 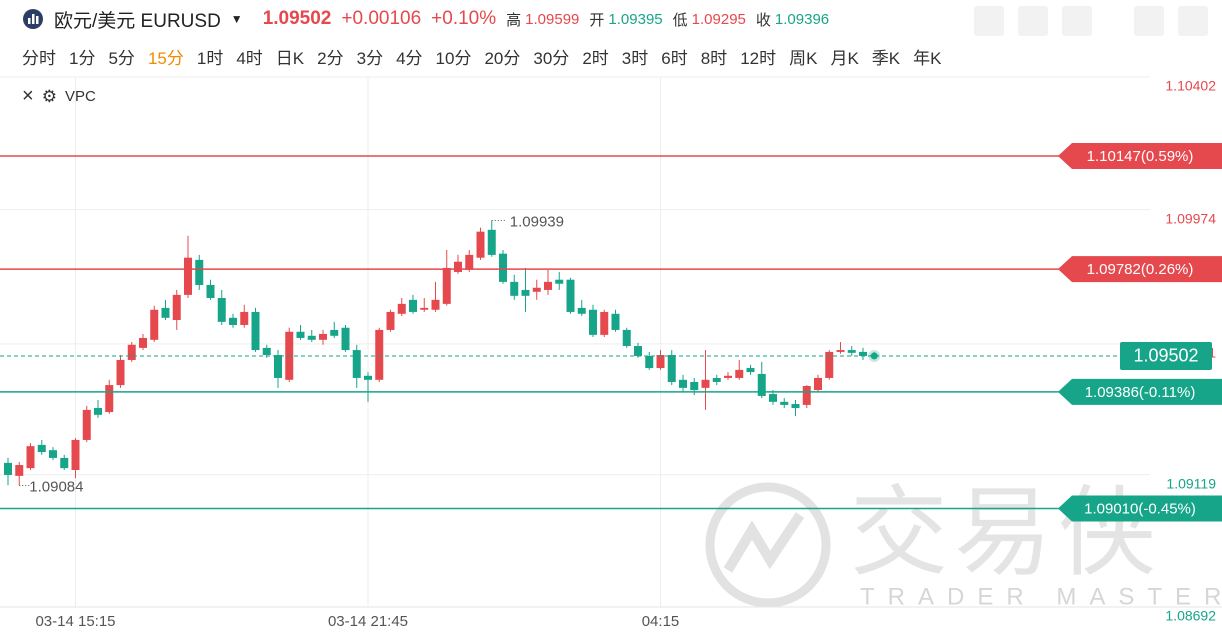 What do you see at coordinates (1077, 21) in the screenshot?
I see `candle-button` at bounding box center [1077, 21].